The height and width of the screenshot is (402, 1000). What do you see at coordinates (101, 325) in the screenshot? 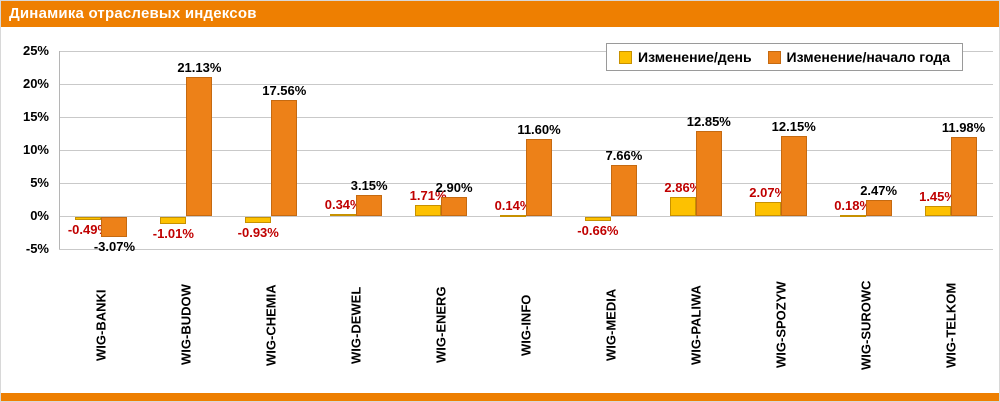
I see `x-axis-label: WIG-BANKI` at bounding box center [101, 325].